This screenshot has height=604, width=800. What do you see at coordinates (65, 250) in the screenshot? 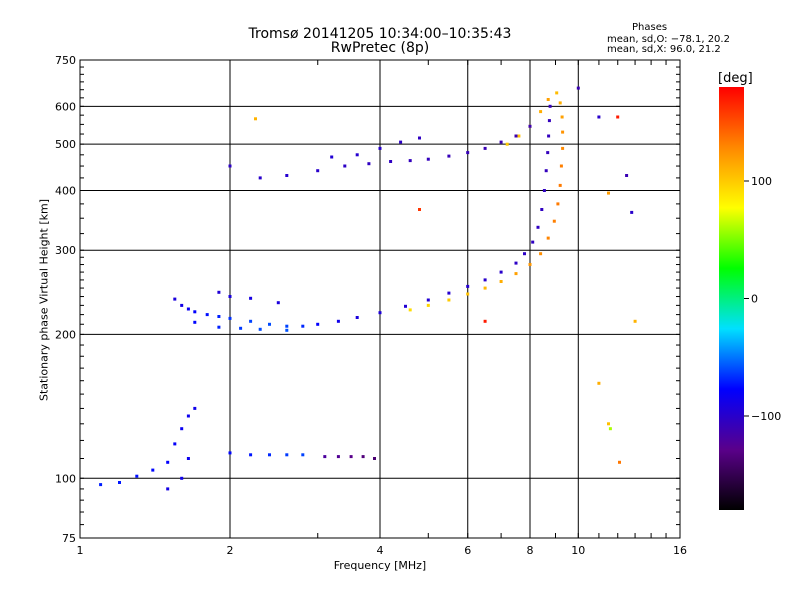
I see `y-tick-label: 300` at bounding box center [65, 250].